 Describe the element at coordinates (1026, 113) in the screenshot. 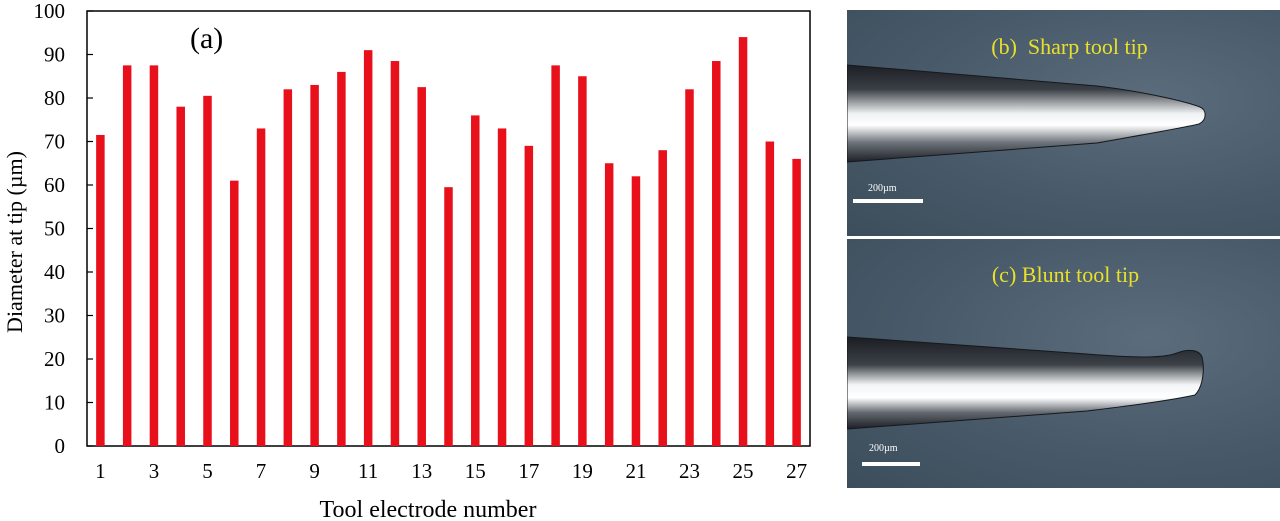

I see `sharp-tip-shape` at that location.